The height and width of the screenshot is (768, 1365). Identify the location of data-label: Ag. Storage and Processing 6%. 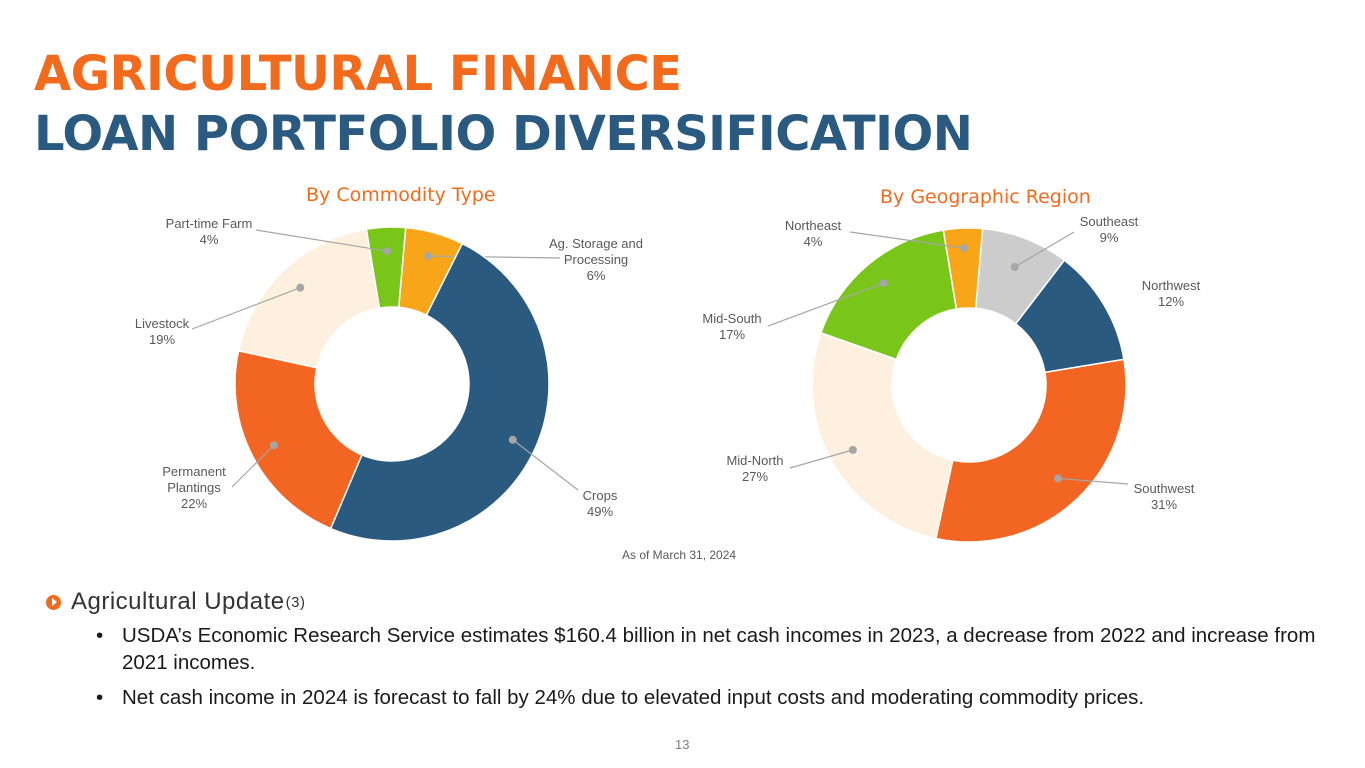
(596, 259).